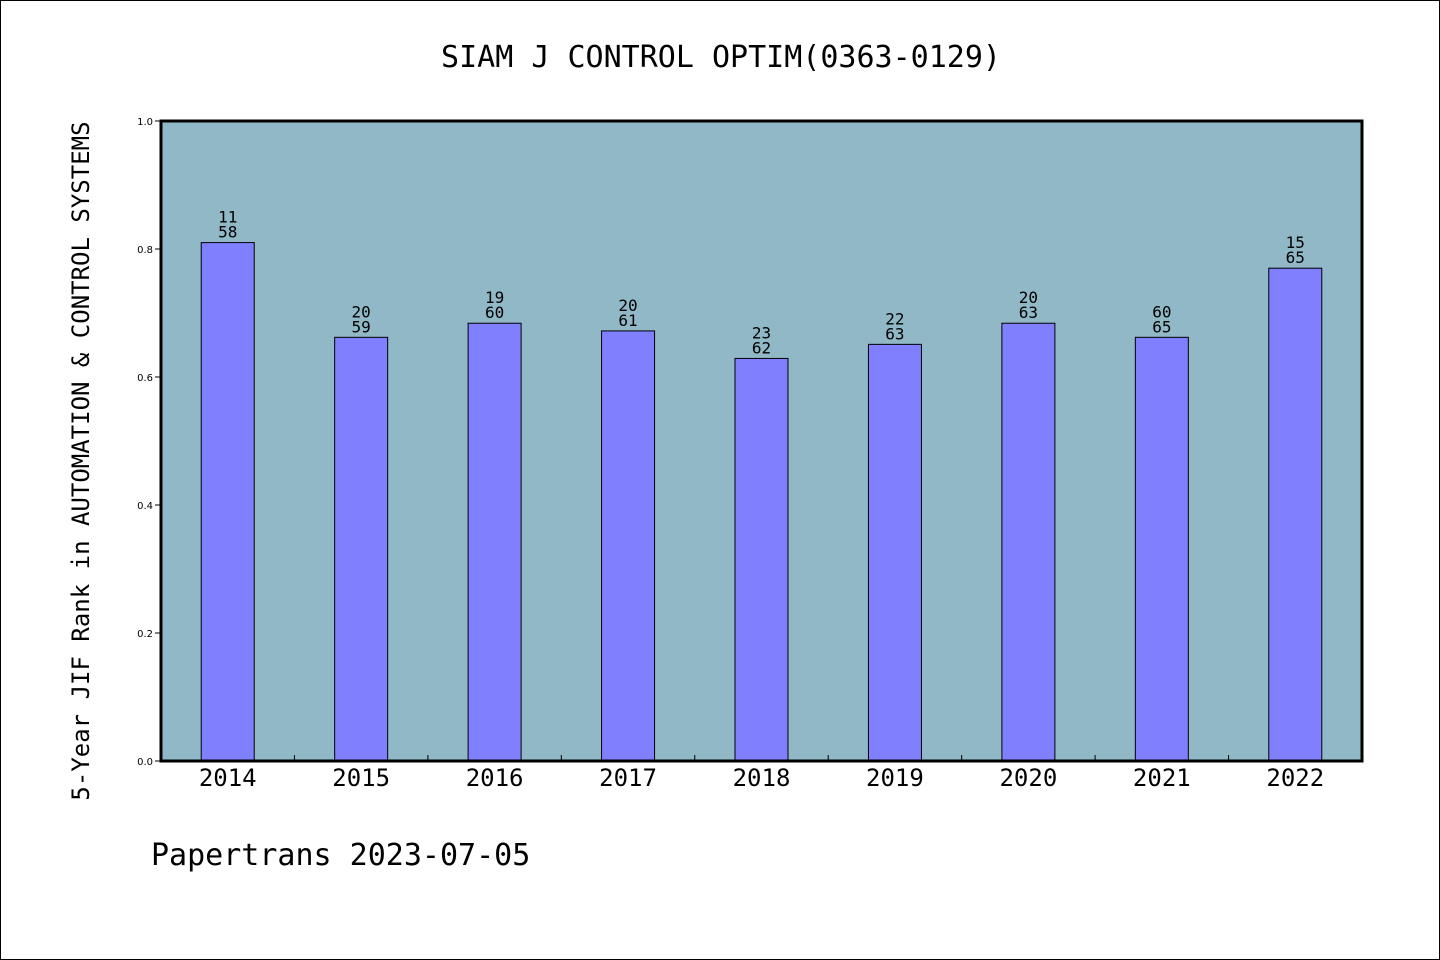  What do you see at coordinates (227, 232) in the screenshot?
I see `bar-total-label: 58` at bounding box center [227, 232].